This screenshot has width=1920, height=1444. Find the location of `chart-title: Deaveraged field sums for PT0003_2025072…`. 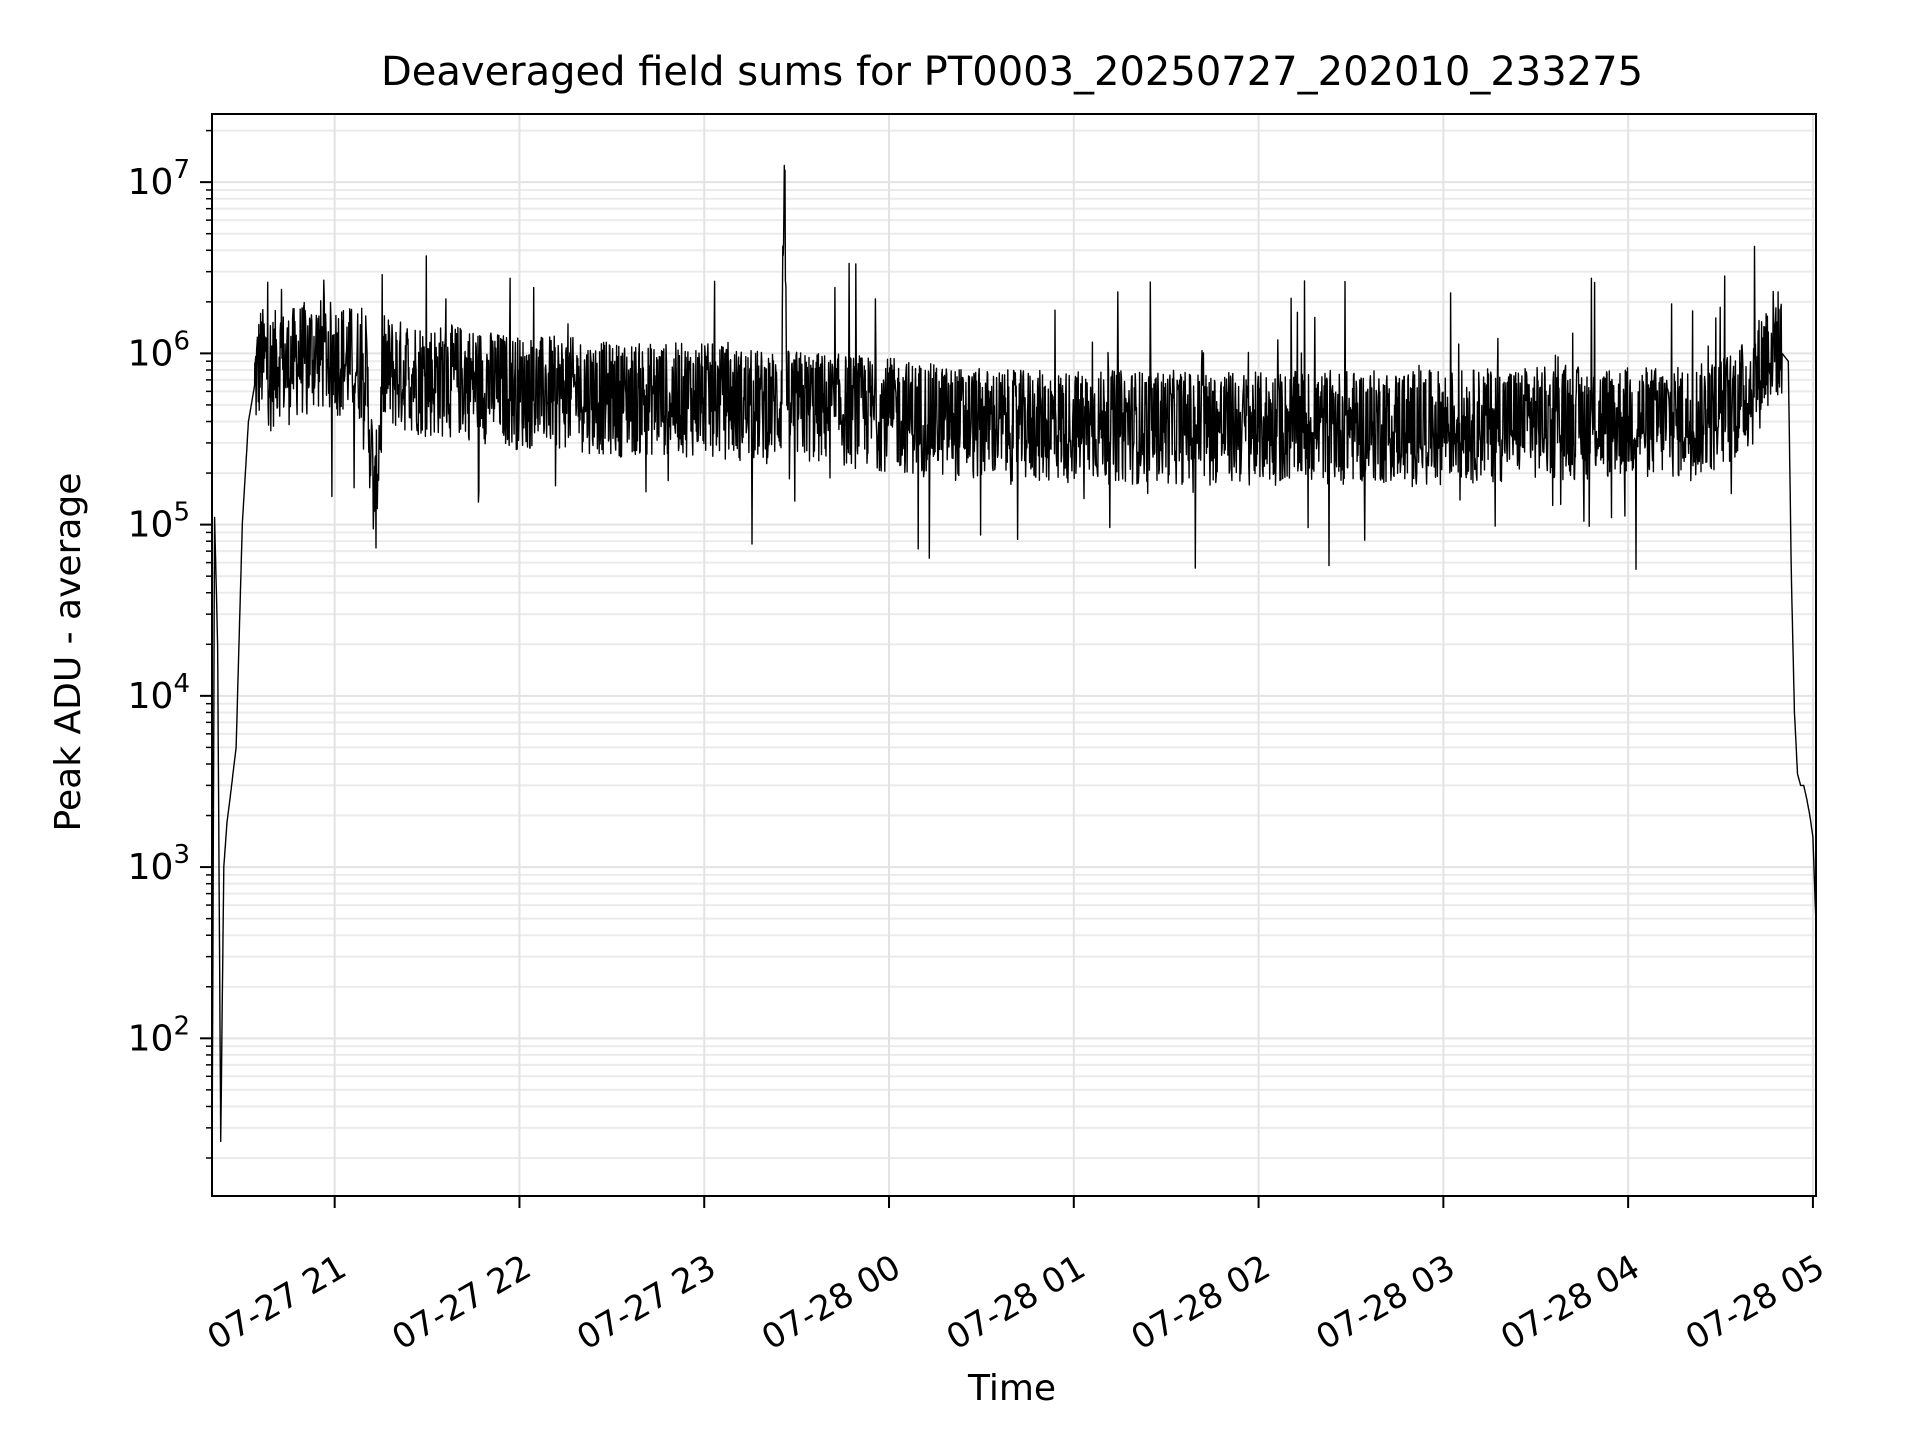

chart-title: Deaveraged field sums for PT0003_2025072… is located at coordinates (1012, 72).